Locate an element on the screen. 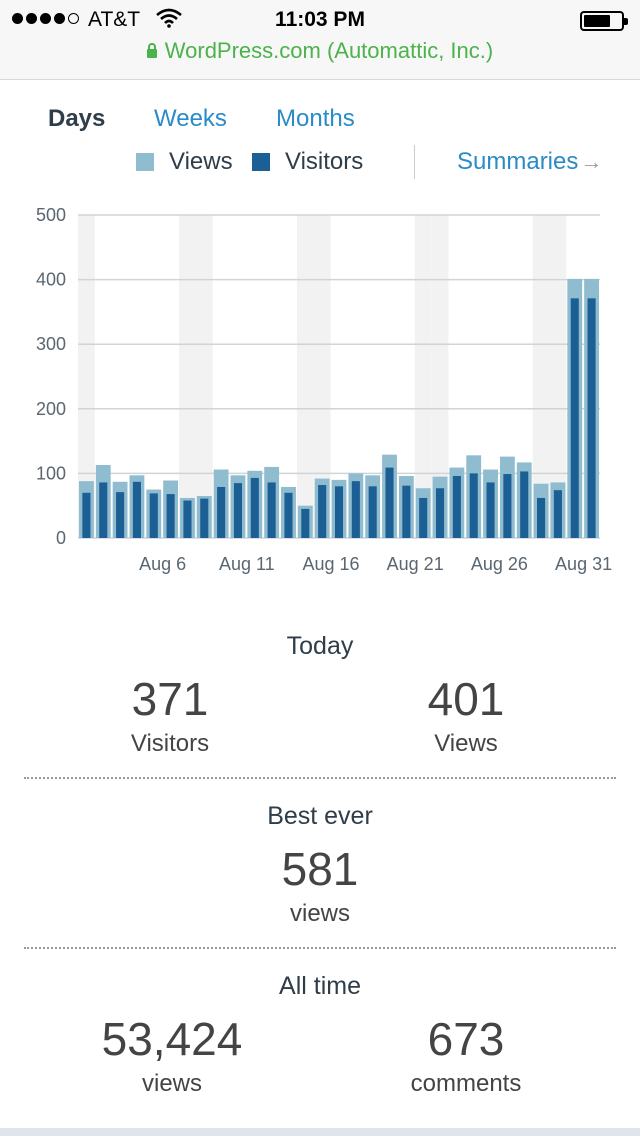 This screenshot has height=1136, width=640. all-time-comments-value: 673 is located at coordinates (466, 1039).